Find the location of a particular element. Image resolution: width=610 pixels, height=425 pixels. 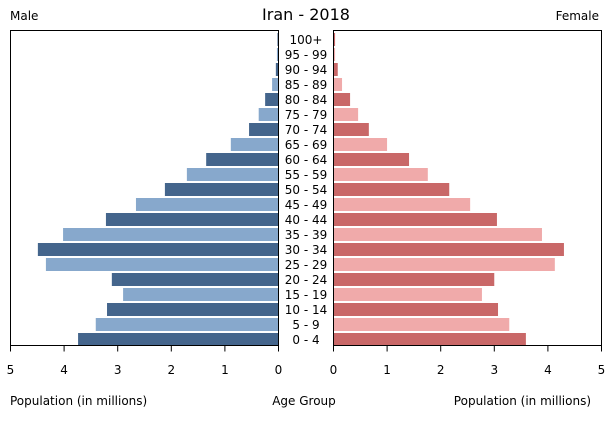

age-group-label: 90 - 94 is located at coordinates (306, 70).